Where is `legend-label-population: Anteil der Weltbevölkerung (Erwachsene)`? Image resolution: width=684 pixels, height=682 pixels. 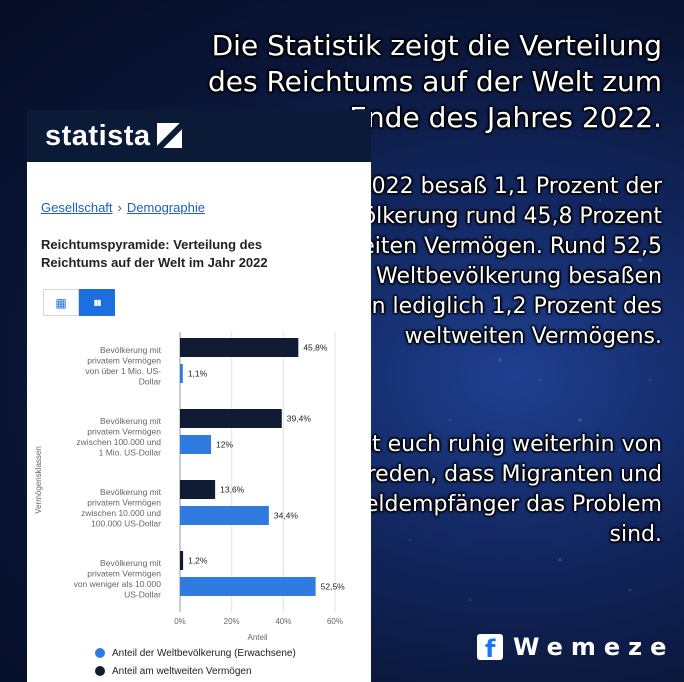 legend-label-population: Anteil der Weltbevölkerung (Erwachsene) is located at coordinates (204, 653).